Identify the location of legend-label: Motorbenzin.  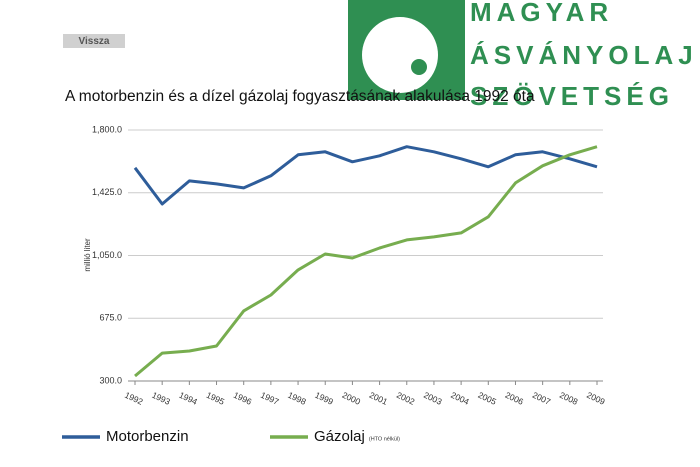
(147, 436).